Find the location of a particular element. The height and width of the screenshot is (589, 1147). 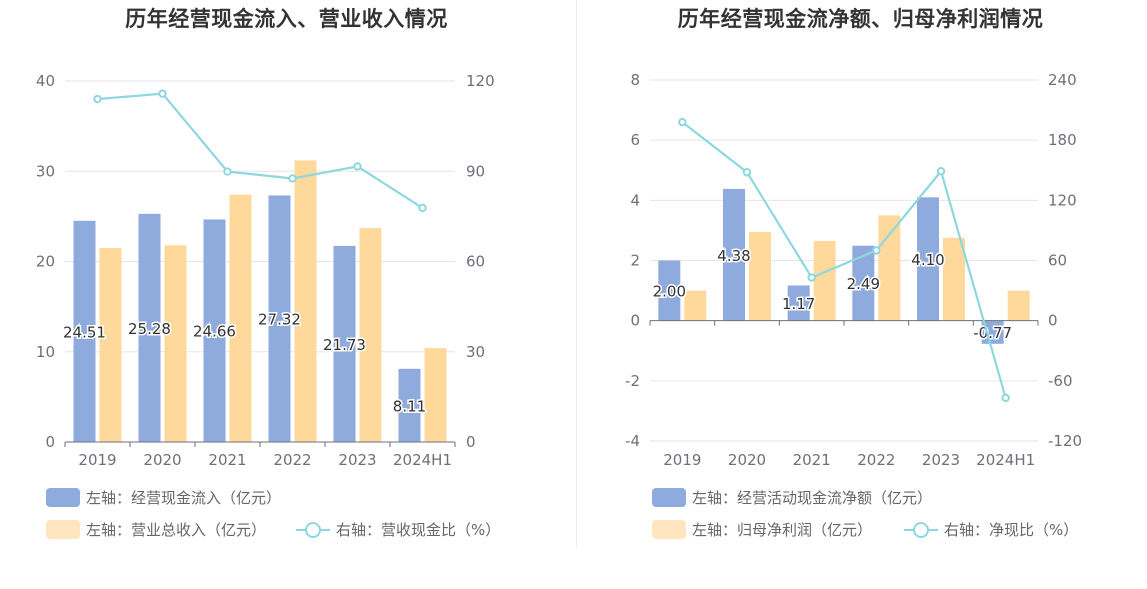

y-left-tick-label: -4 is located at coordinates (632, 441).